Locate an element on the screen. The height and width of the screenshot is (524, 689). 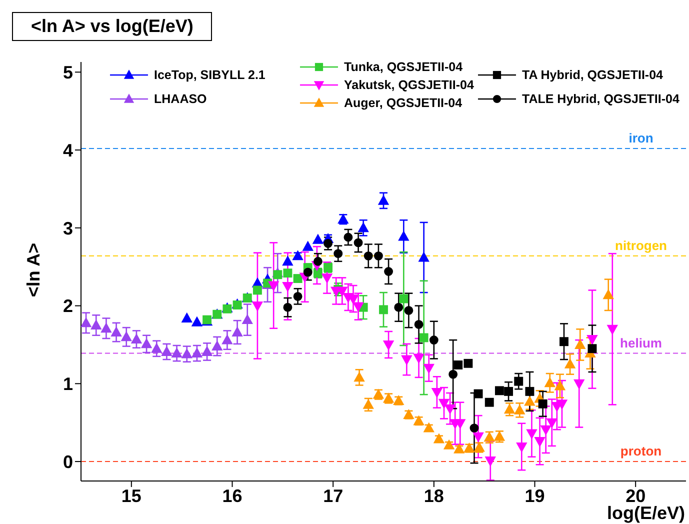
y-tick-label: 5 is located at coordinates (67, 72).